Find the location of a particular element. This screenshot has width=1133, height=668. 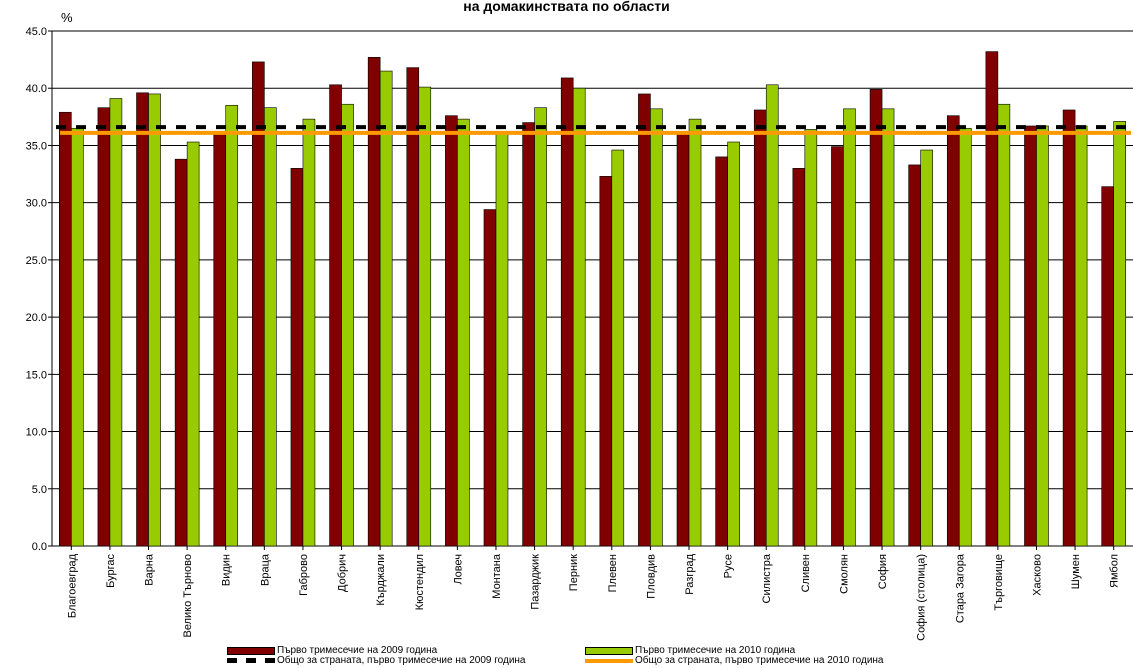

y-tick-label: 25.0 is located at coordinates (36, 261).